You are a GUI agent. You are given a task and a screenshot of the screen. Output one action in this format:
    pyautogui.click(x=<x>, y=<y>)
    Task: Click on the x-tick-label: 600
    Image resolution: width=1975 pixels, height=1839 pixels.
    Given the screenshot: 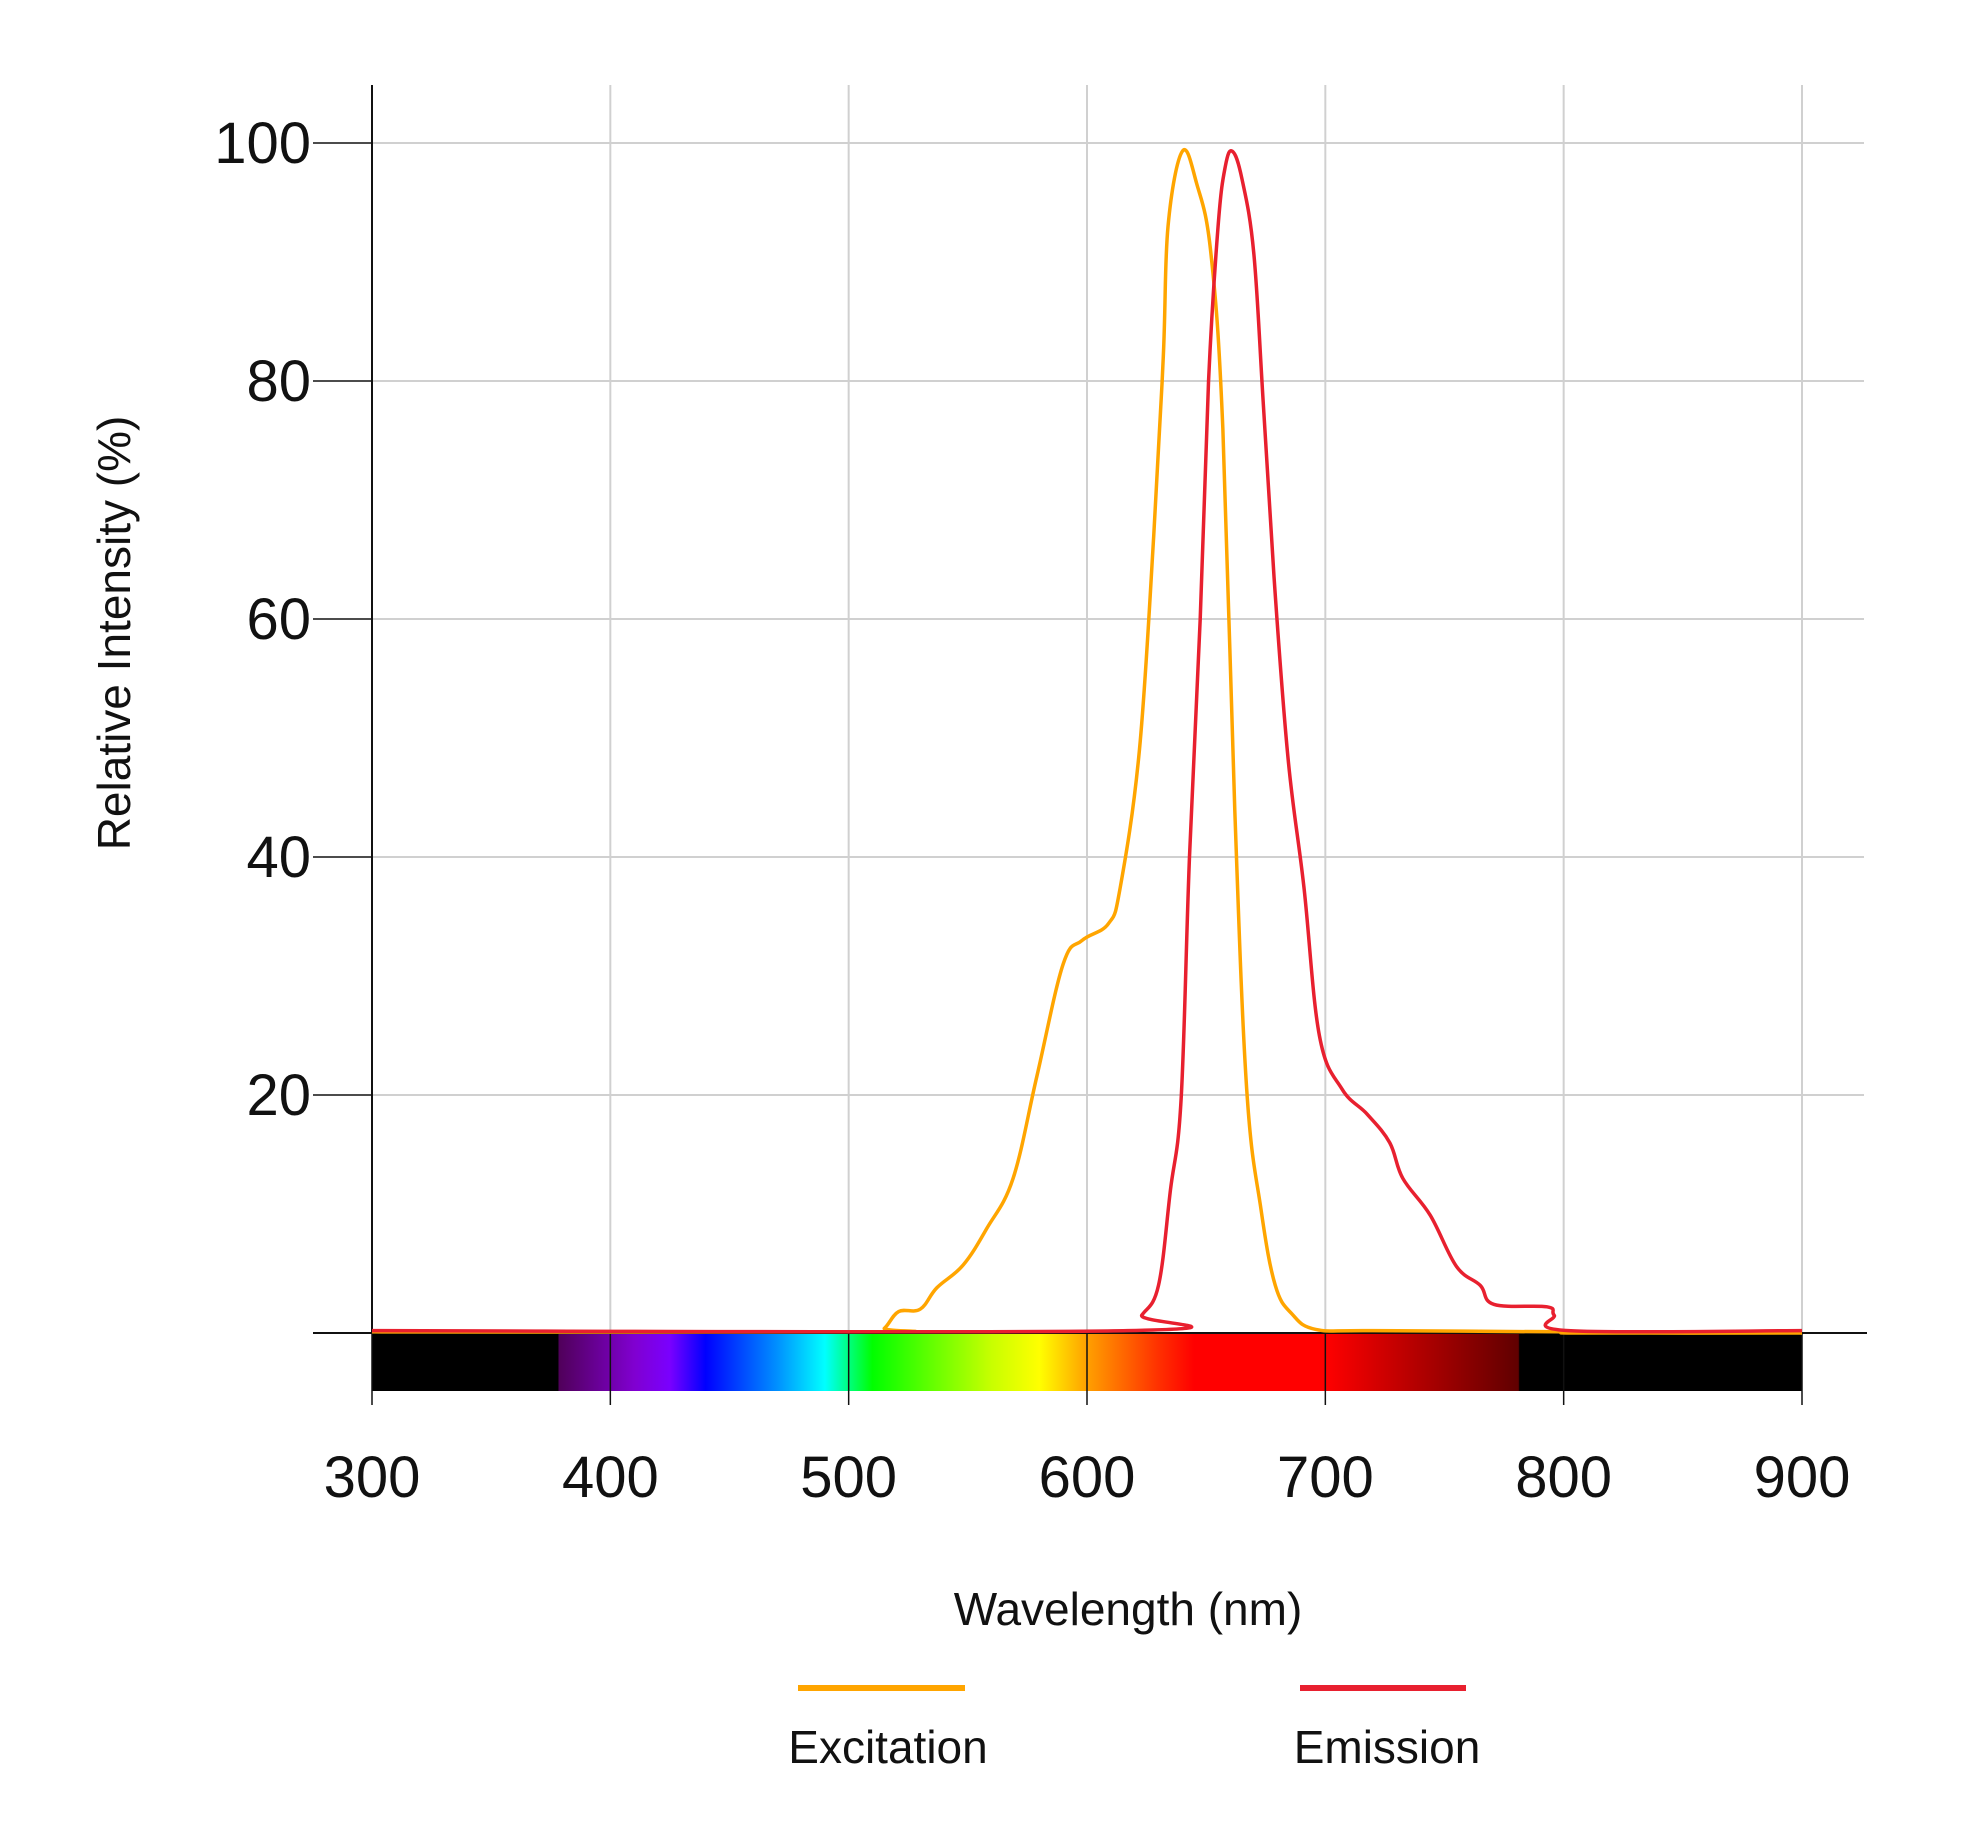 What is the action you would take?
    pyautogui.click(x=1087, y=1477)
    